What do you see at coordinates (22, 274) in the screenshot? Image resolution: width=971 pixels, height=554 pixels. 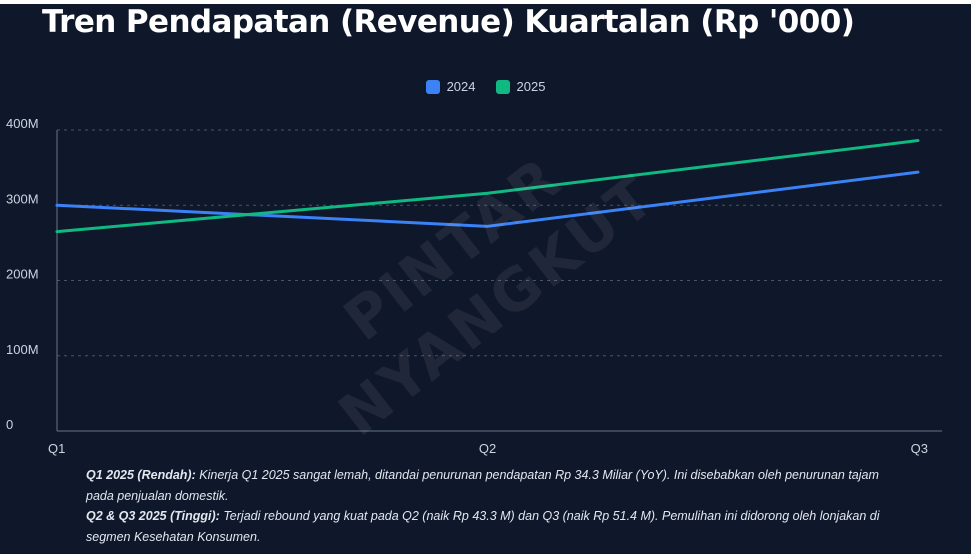 I see `y-tick-label-200: 200M` at bounding box center [22, 274].